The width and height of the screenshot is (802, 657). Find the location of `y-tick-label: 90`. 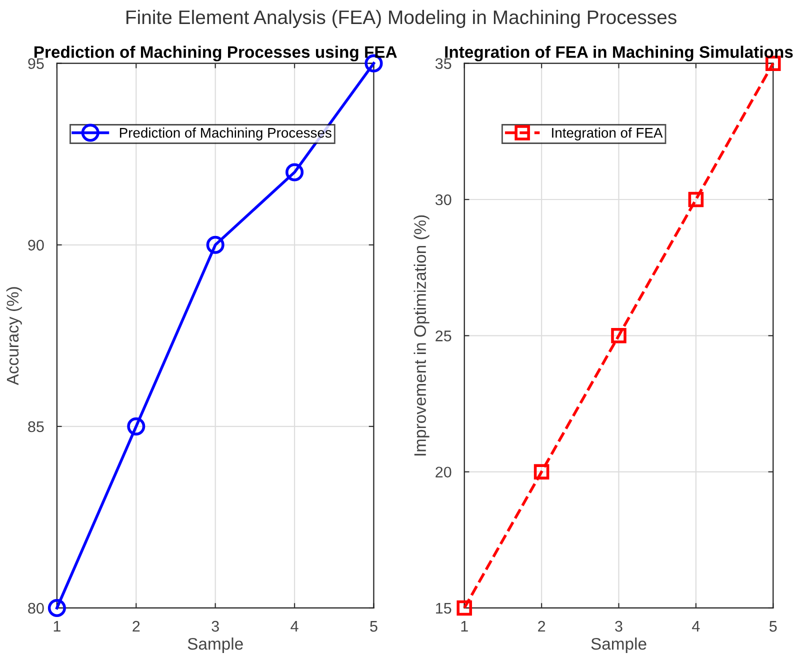

y-tick-label: 90 is located at coordinates (36, 245).